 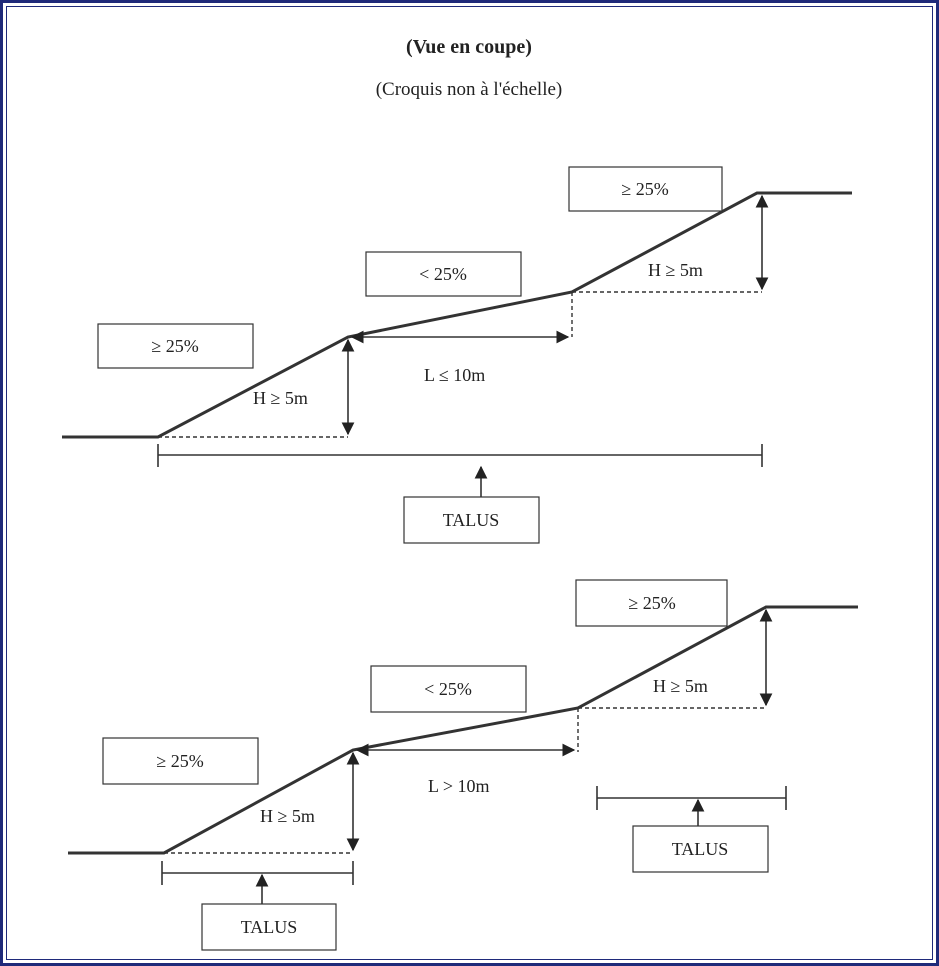 I want to click on bottom-slope-left-box, so click(x=180, y=761).